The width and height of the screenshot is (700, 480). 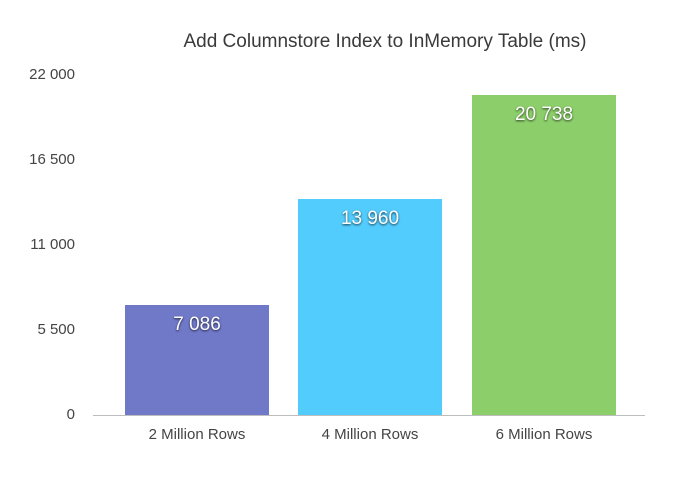 I want to click on y-tick-label: 5 500, so click(x=56, y=329).